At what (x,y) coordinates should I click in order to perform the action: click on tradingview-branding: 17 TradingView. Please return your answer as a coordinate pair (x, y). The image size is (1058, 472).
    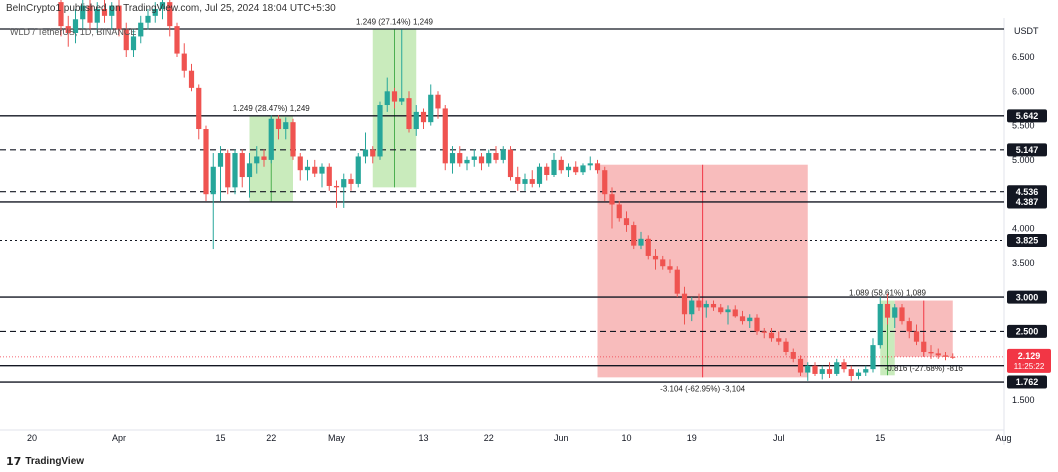
    Looking at the image, I should click on (45, 461).